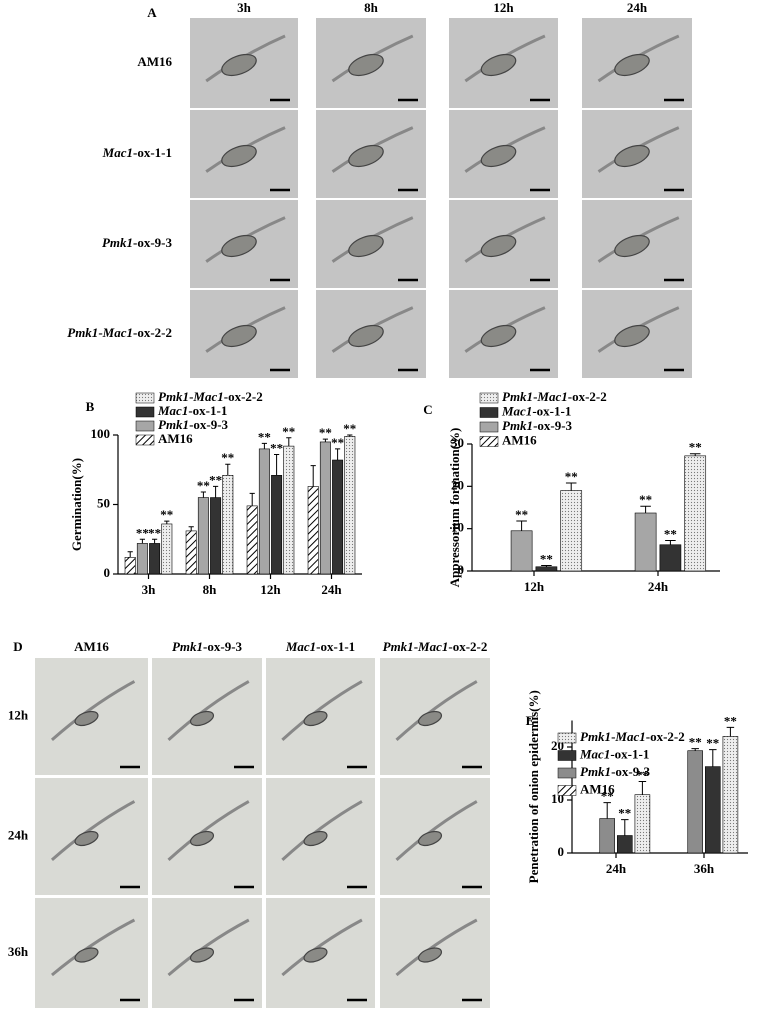 Image resolution: width=762 pixels, height=1012 pixels. I want to click on row-label: Mac1-ox-1-1, so click(137, 152).